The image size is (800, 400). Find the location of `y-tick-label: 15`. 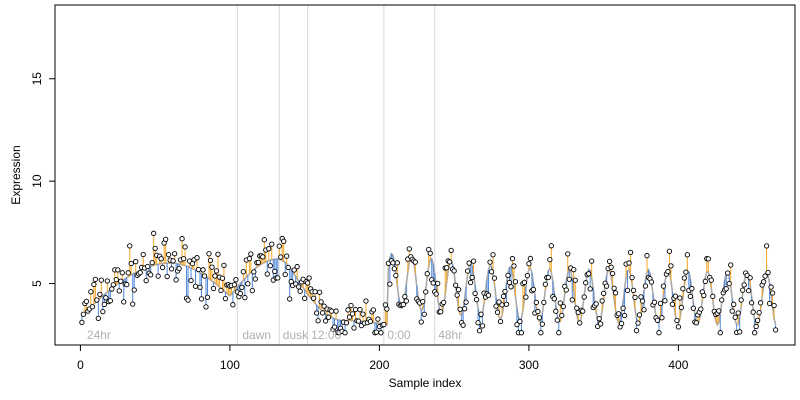

y-tick-label: 15 is located at coordinates (37, 79).